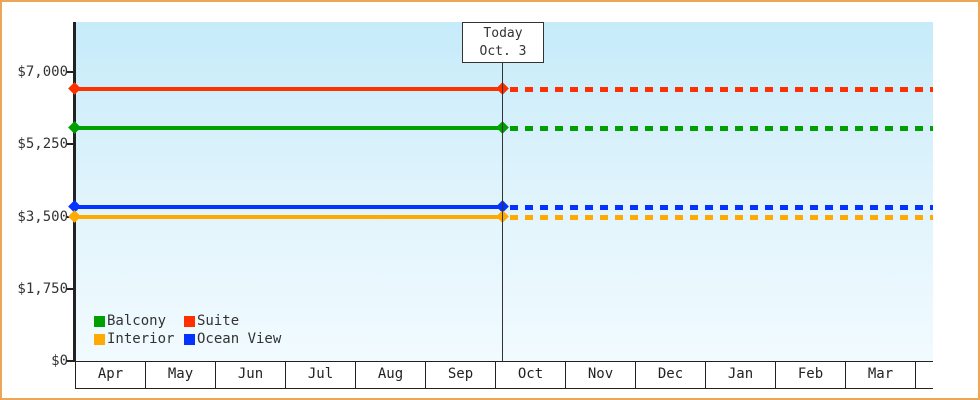 Image resolution: width=980 pixels, height=400 pixels. What do you see at coordinates (811, 375) in the screenshot?
I see `month-cell: Feb` at bounding box center [811, 375].